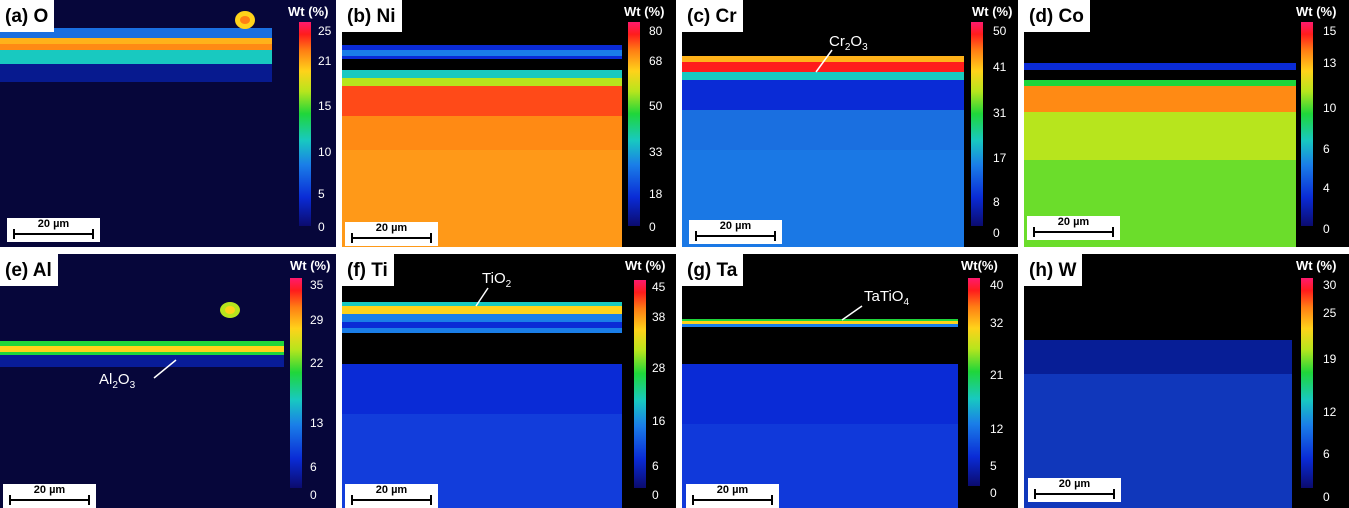  What do you see at coordinates (317, 363) in the screenshot?
I see `colorbar-tick: 22` at bounding box center [317, 363].